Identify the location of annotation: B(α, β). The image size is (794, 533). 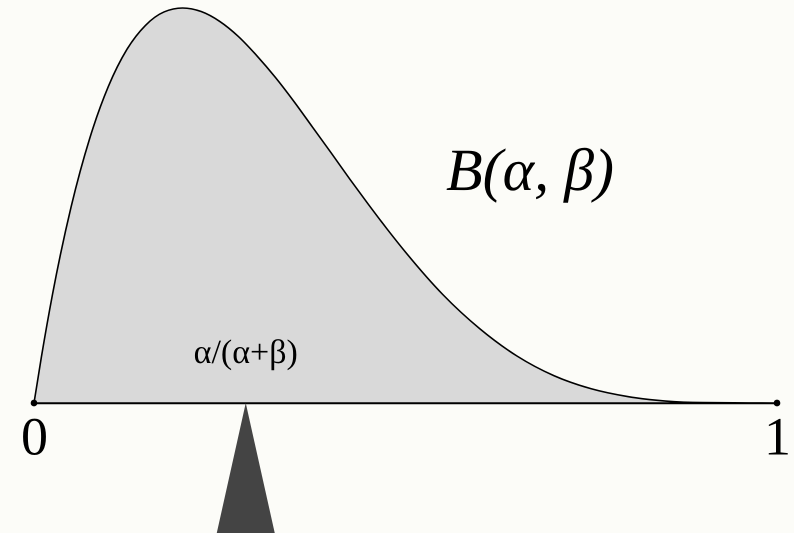
(530, 170).